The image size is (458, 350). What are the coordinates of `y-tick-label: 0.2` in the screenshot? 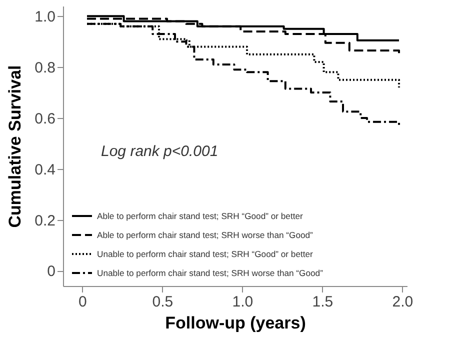 It's located at (45, 221).